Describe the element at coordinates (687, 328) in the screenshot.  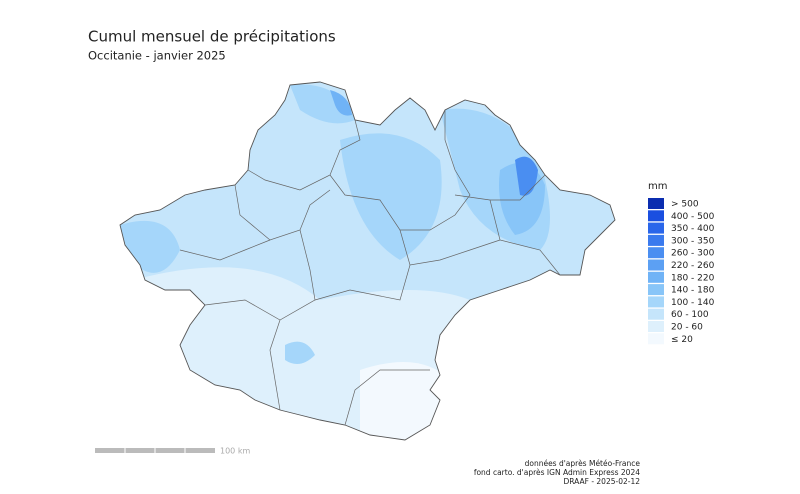
I see `legend-label: 20 - 60` at that location.